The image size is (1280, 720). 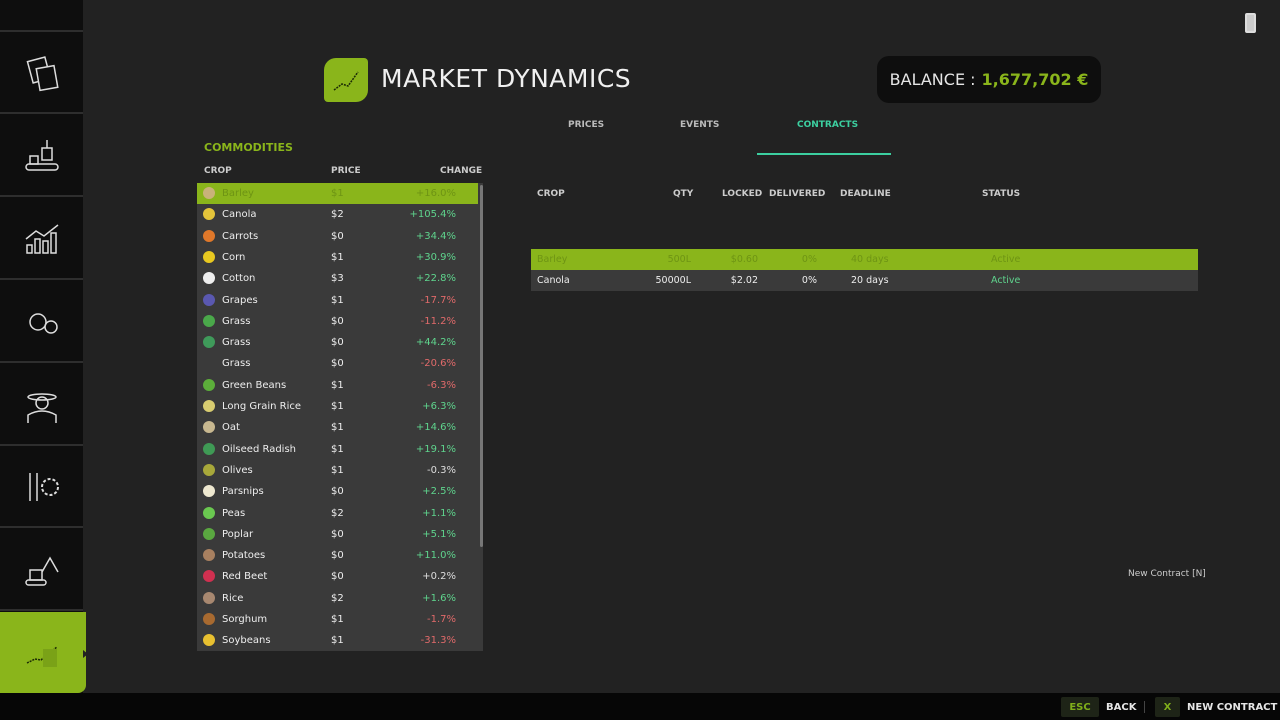 I want to click on commodity-row: Sorghum $1 -1.7%, so click(x=337, y=619).